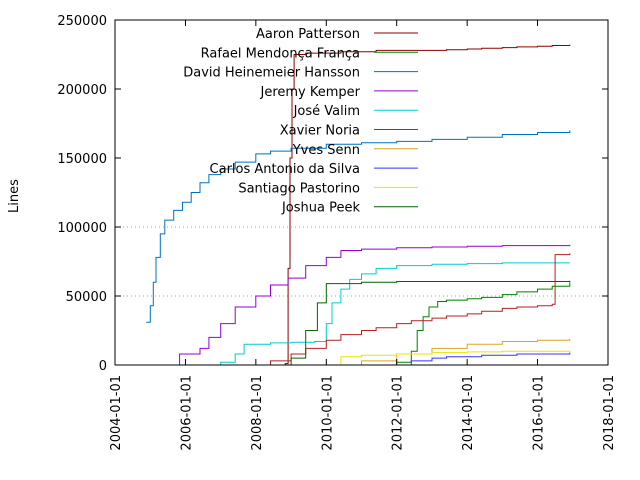 The image size is (640, 480). Describe the element at coordinates (257, 413) in the screenshot. I see `x-tick-label: 2008-01-01` at that location.